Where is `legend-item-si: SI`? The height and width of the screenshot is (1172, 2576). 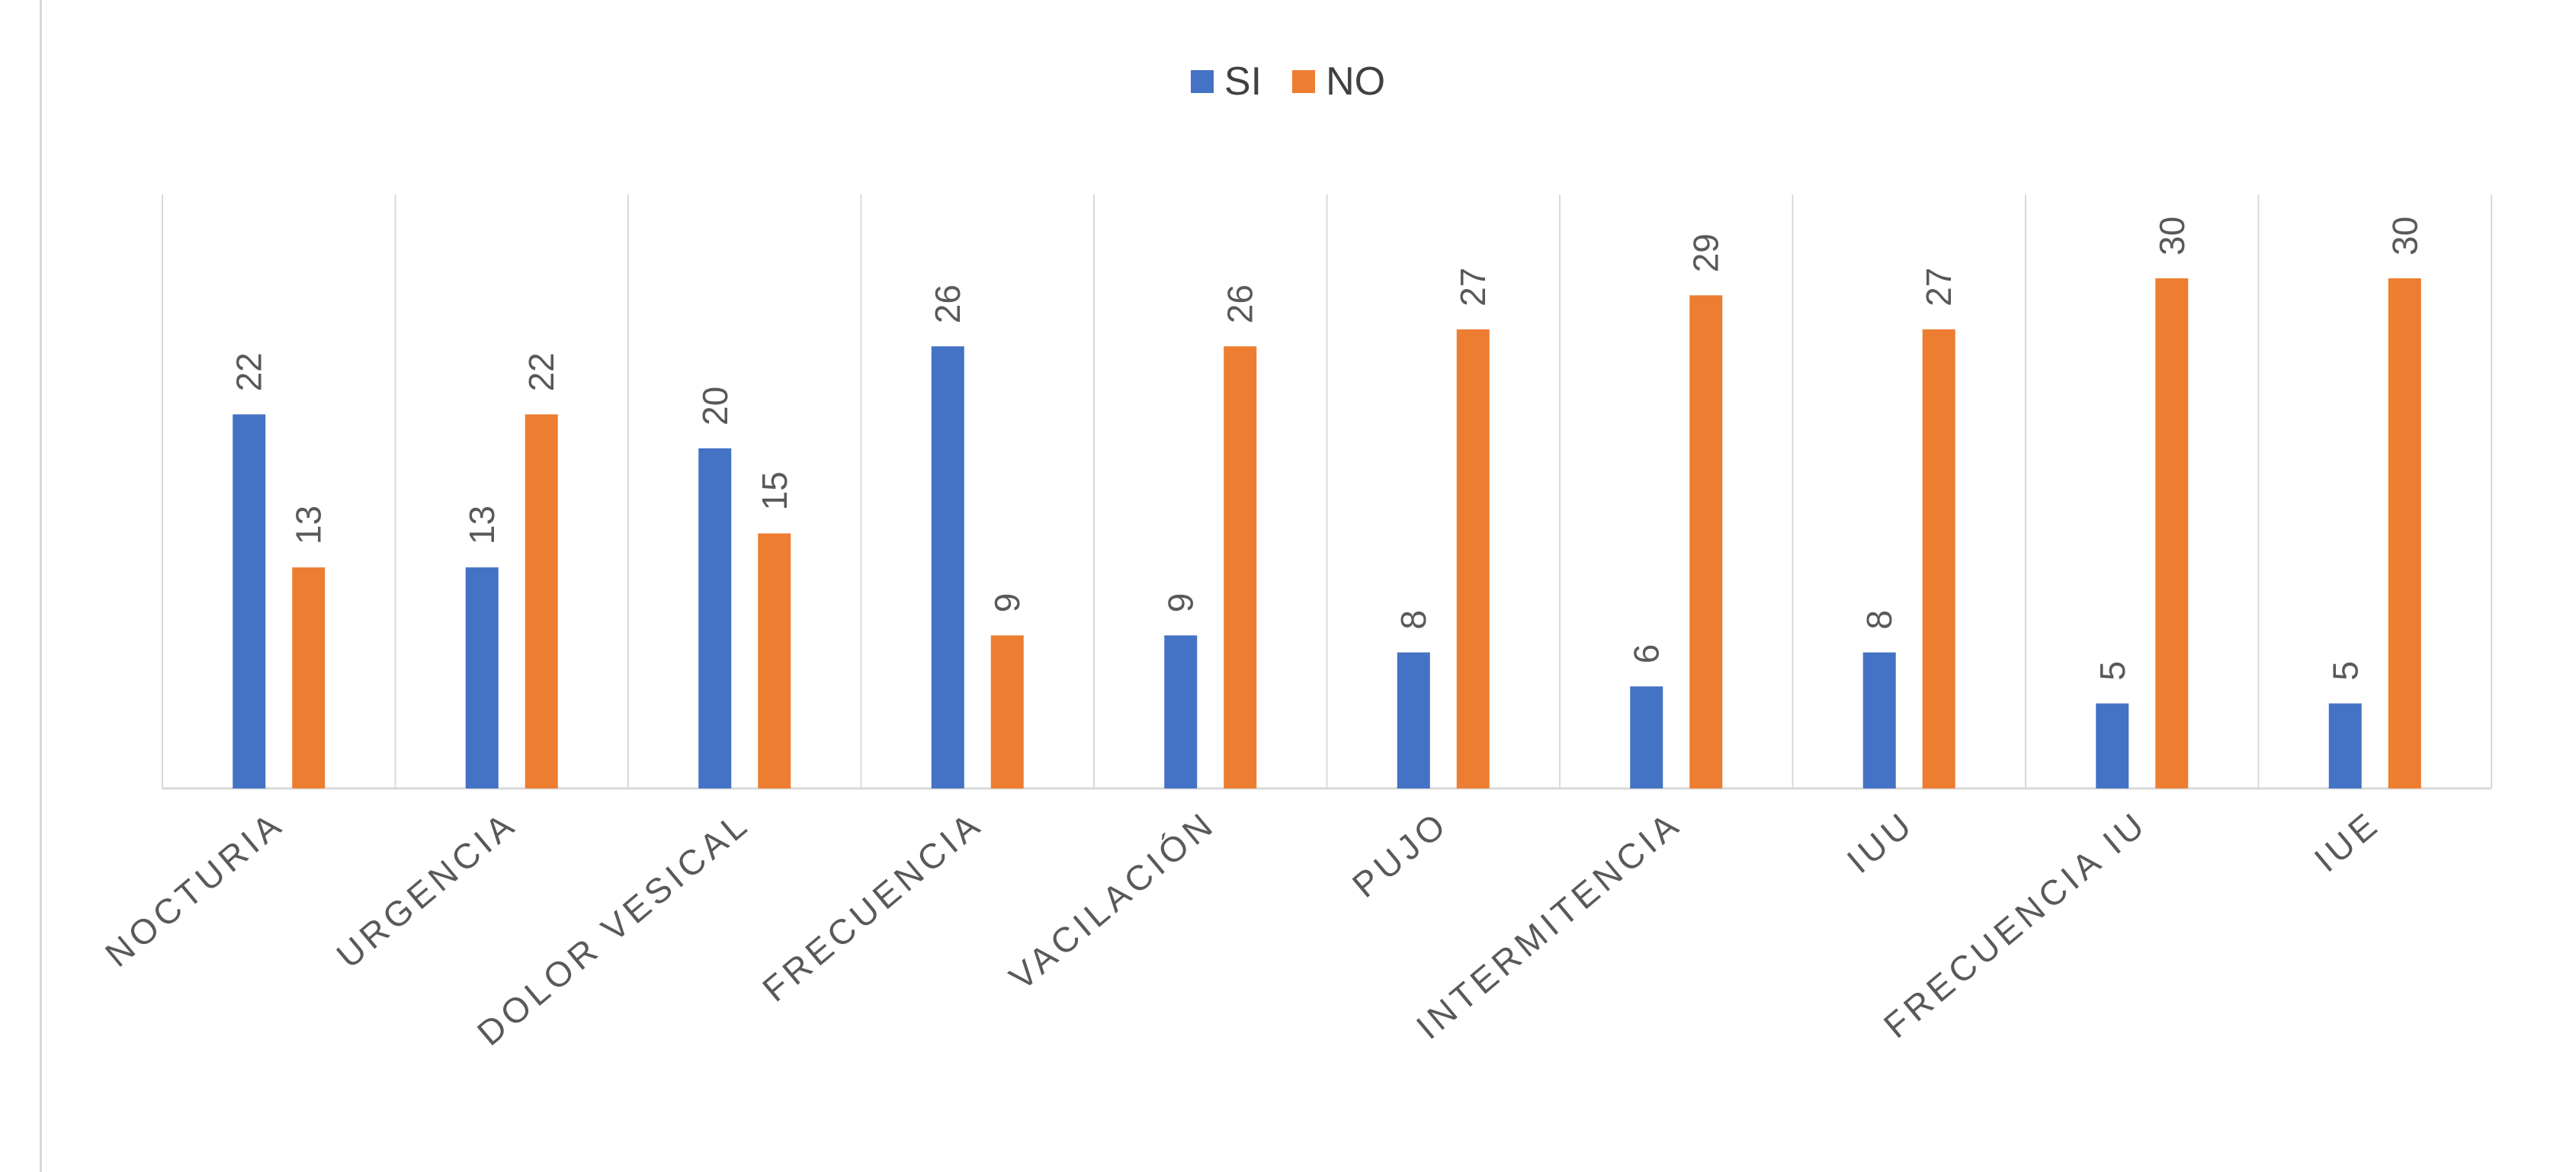 legend-item-si: SI is located at coordinates (1226, 81).